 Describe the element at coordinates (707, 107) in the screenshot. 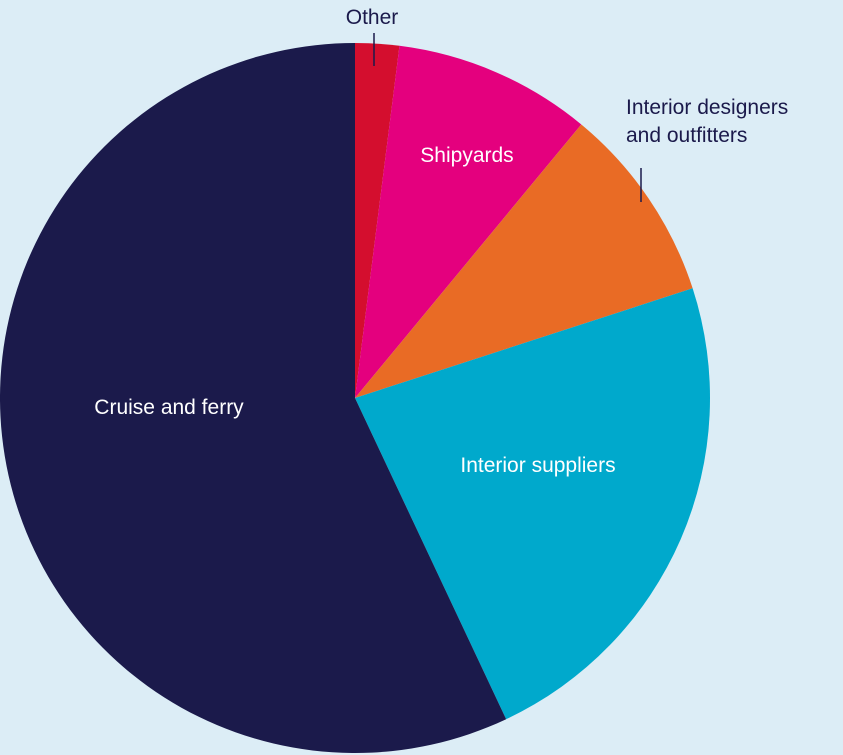

I see `slice-label-interior-designers-line-1: Interior designers` at that location.